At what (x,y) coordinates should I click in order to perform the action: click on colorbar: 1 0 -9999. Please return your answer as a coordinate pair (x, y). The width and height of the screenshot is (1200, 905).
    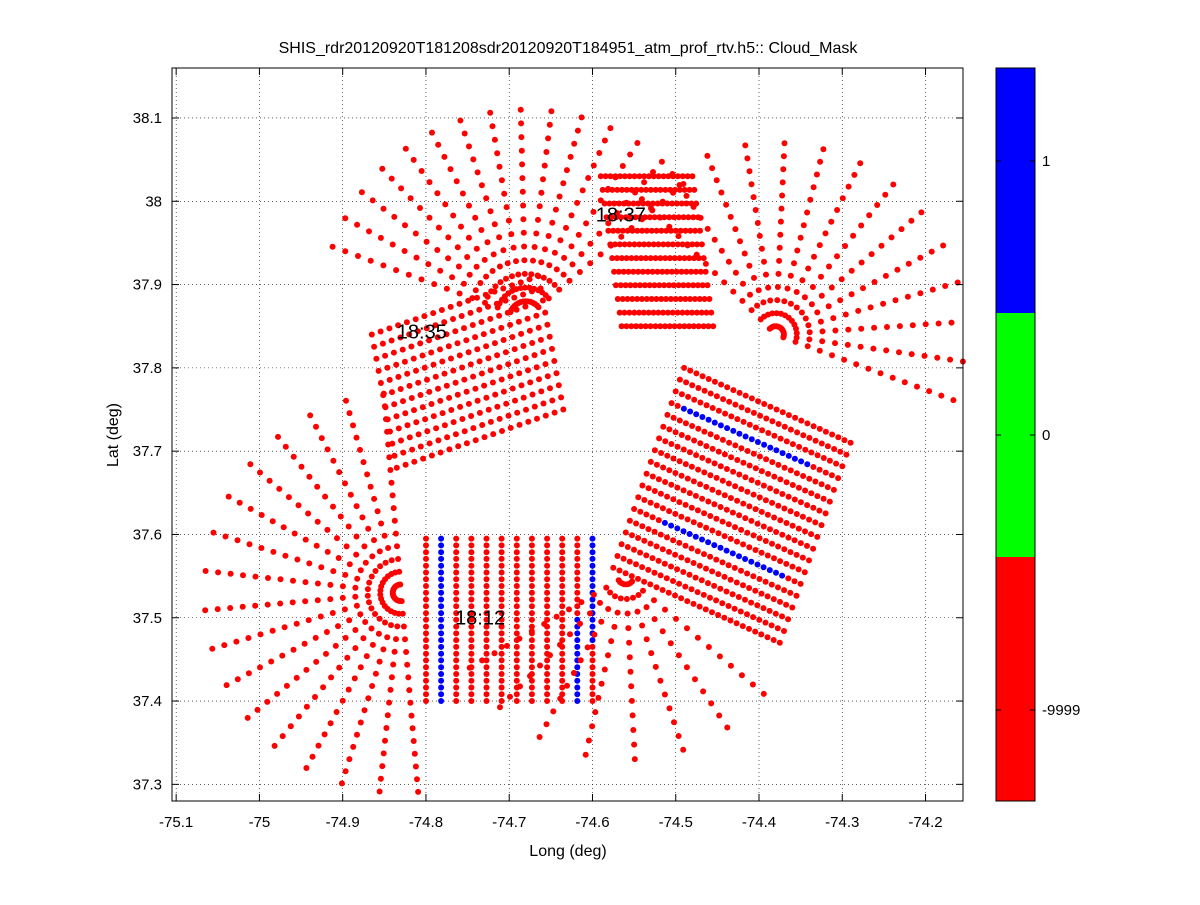
    Looking at the image, I should click on (1037, 434).